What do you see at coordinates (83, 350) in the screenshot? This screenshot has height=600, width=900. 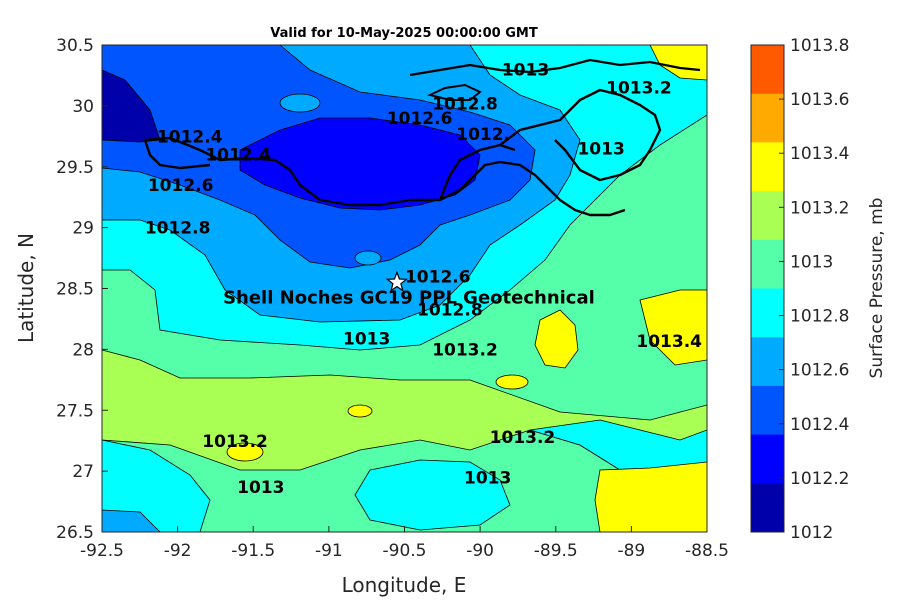 I see `y-tick-label: 28` at bounding box center [83, 350].